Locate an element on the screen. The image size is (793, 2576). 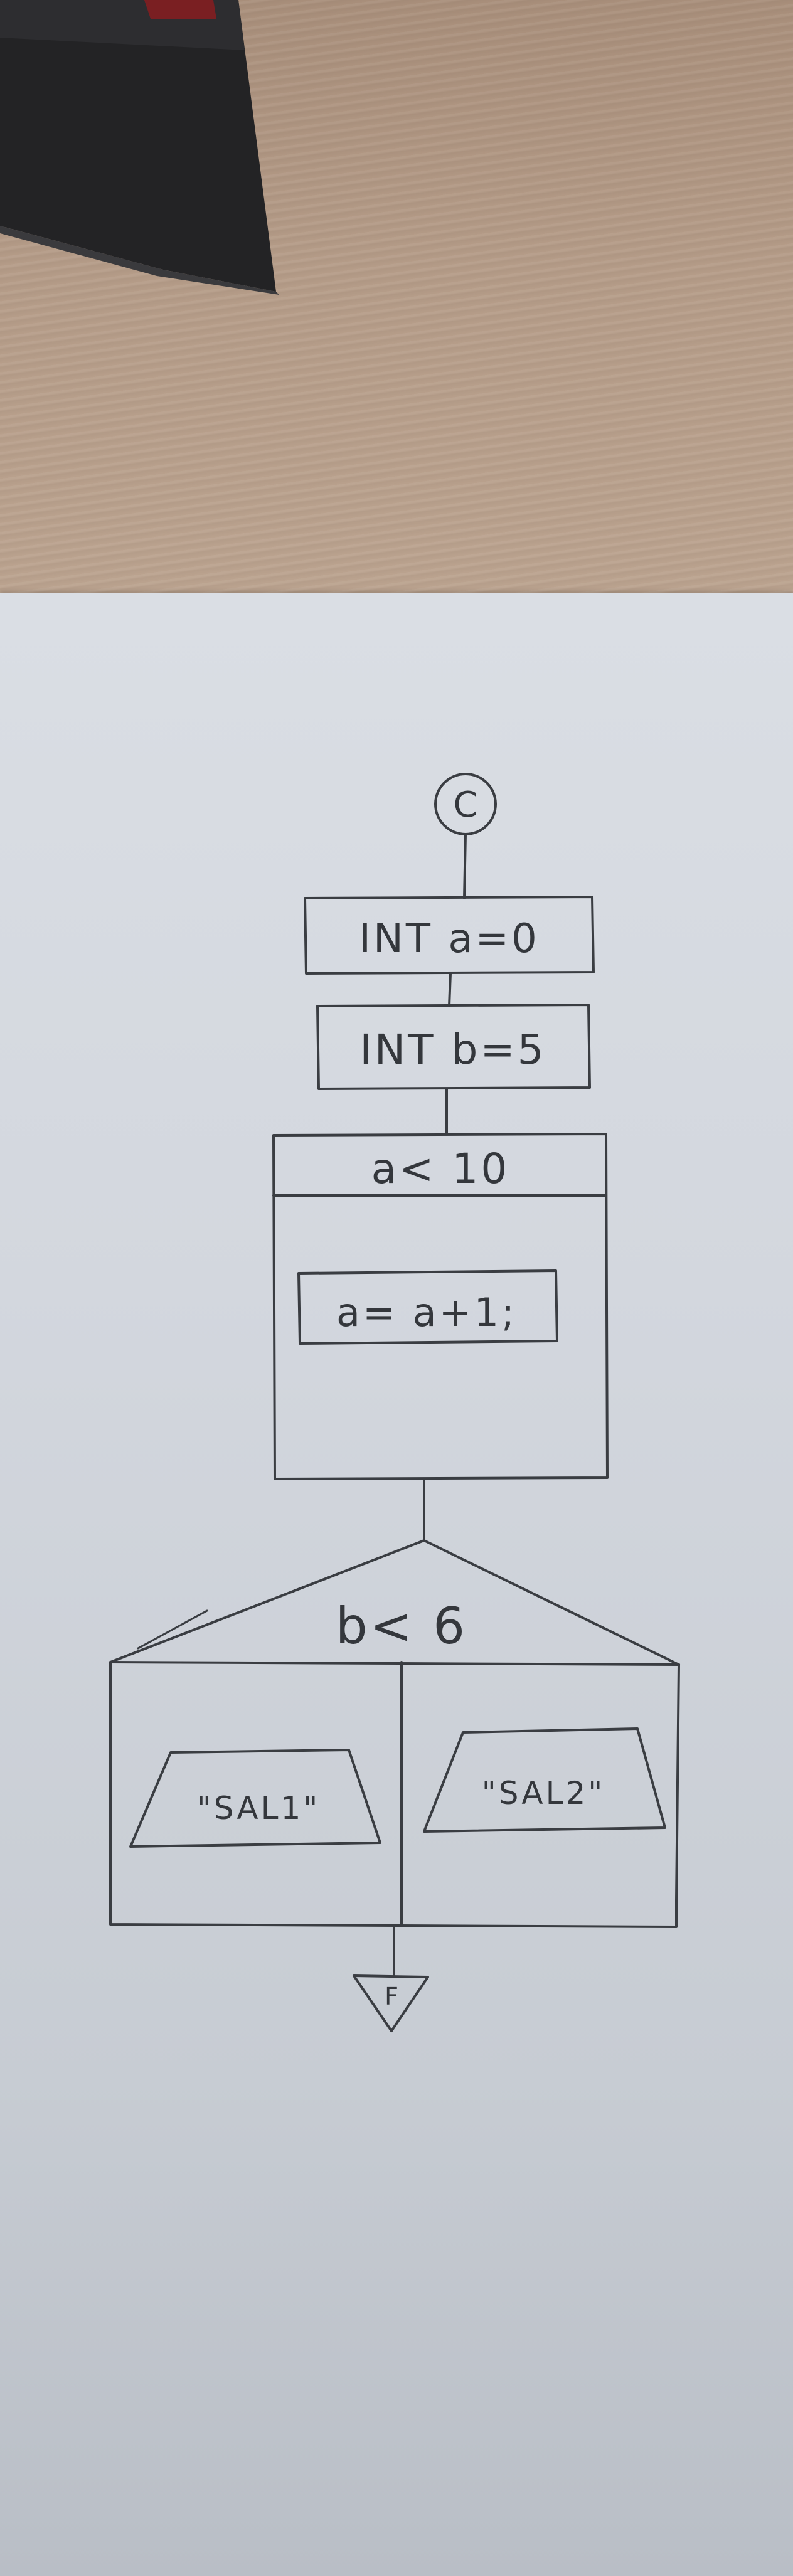
loop-body-box: a= a+1; is located at coordinates (427, 1307).